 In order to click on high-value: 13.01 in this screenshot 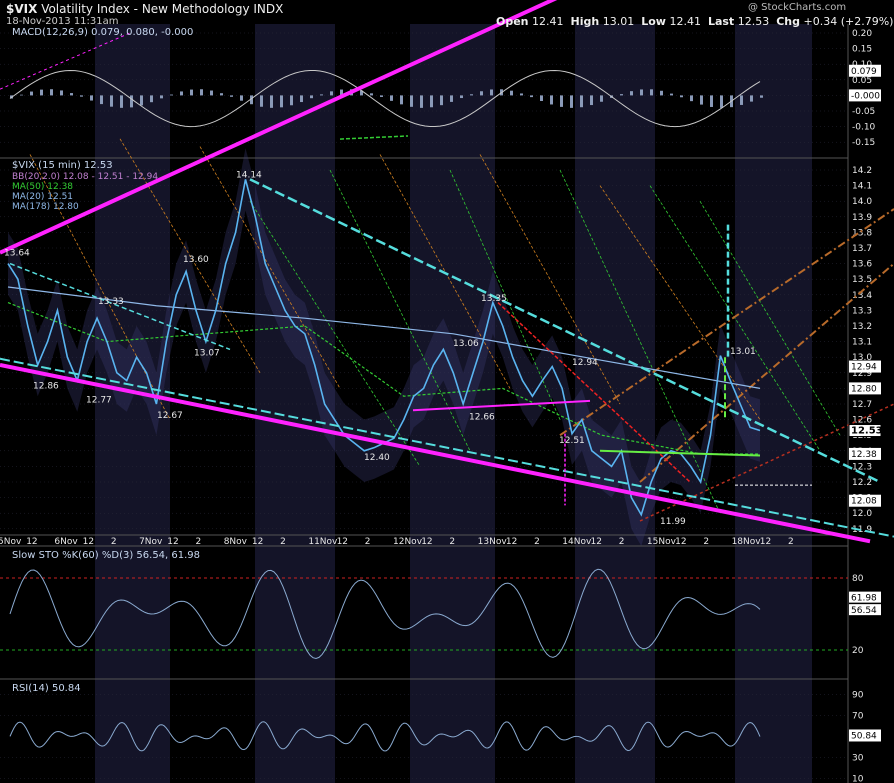, I will do `click(618, 21)`.